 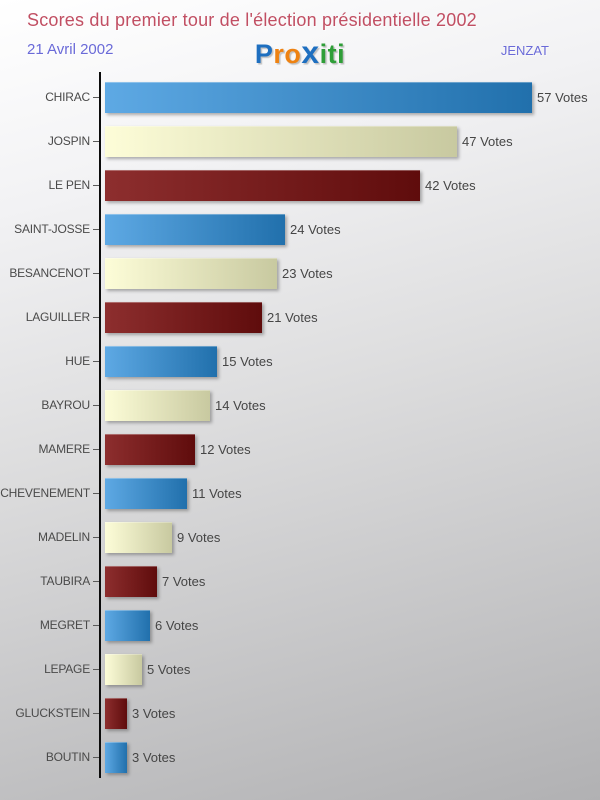 What do you see at coordinates (524, 50) in the screenshot?
I see `location-label: JENZAT` at bounding box center [524, 50].